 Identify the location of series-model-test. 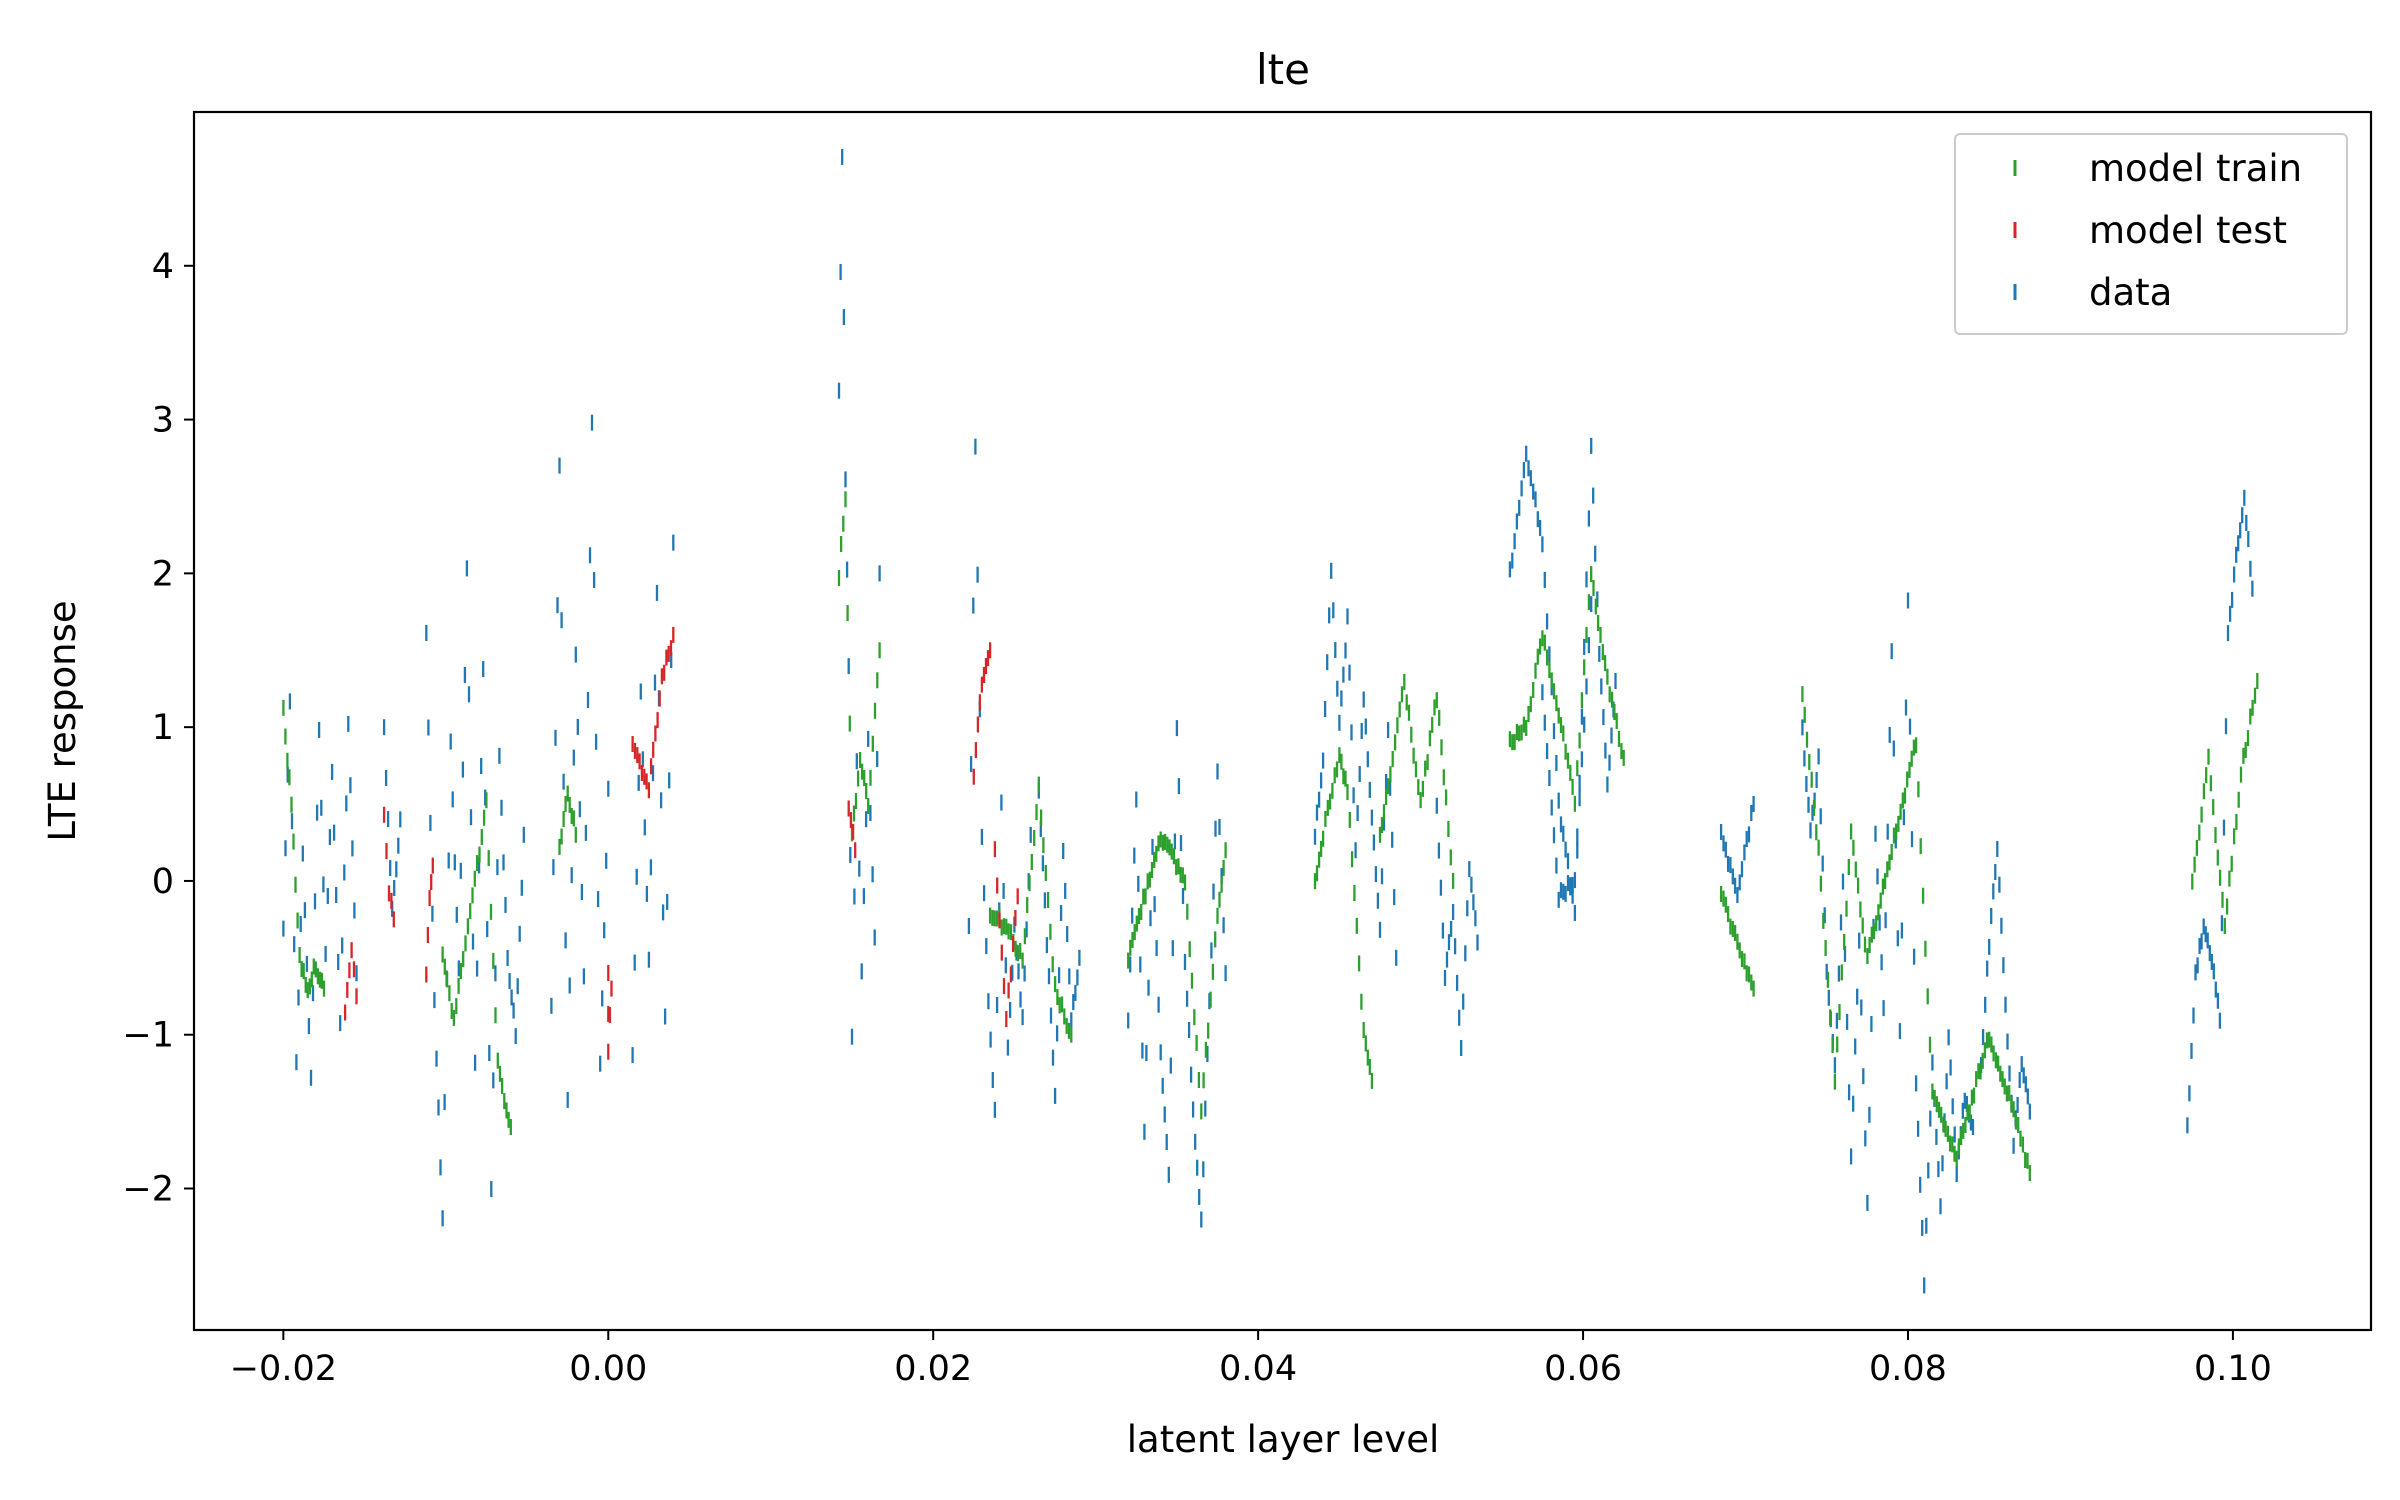
(681, 843).